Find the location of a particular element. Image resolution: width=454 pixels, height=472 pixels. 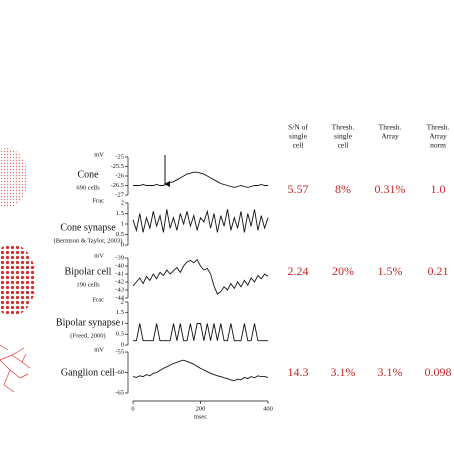

y-tick-label: -41 is located at coordinates (119, 273).